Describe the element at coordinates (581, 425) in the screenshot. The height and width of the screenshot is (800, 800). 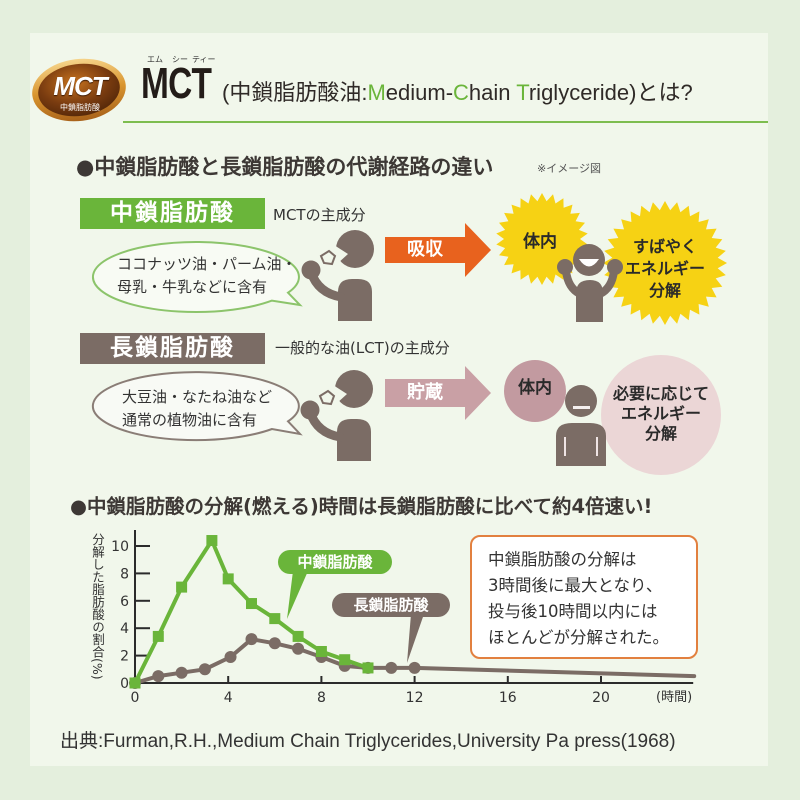
I see `person-neutral-icon` at that location.